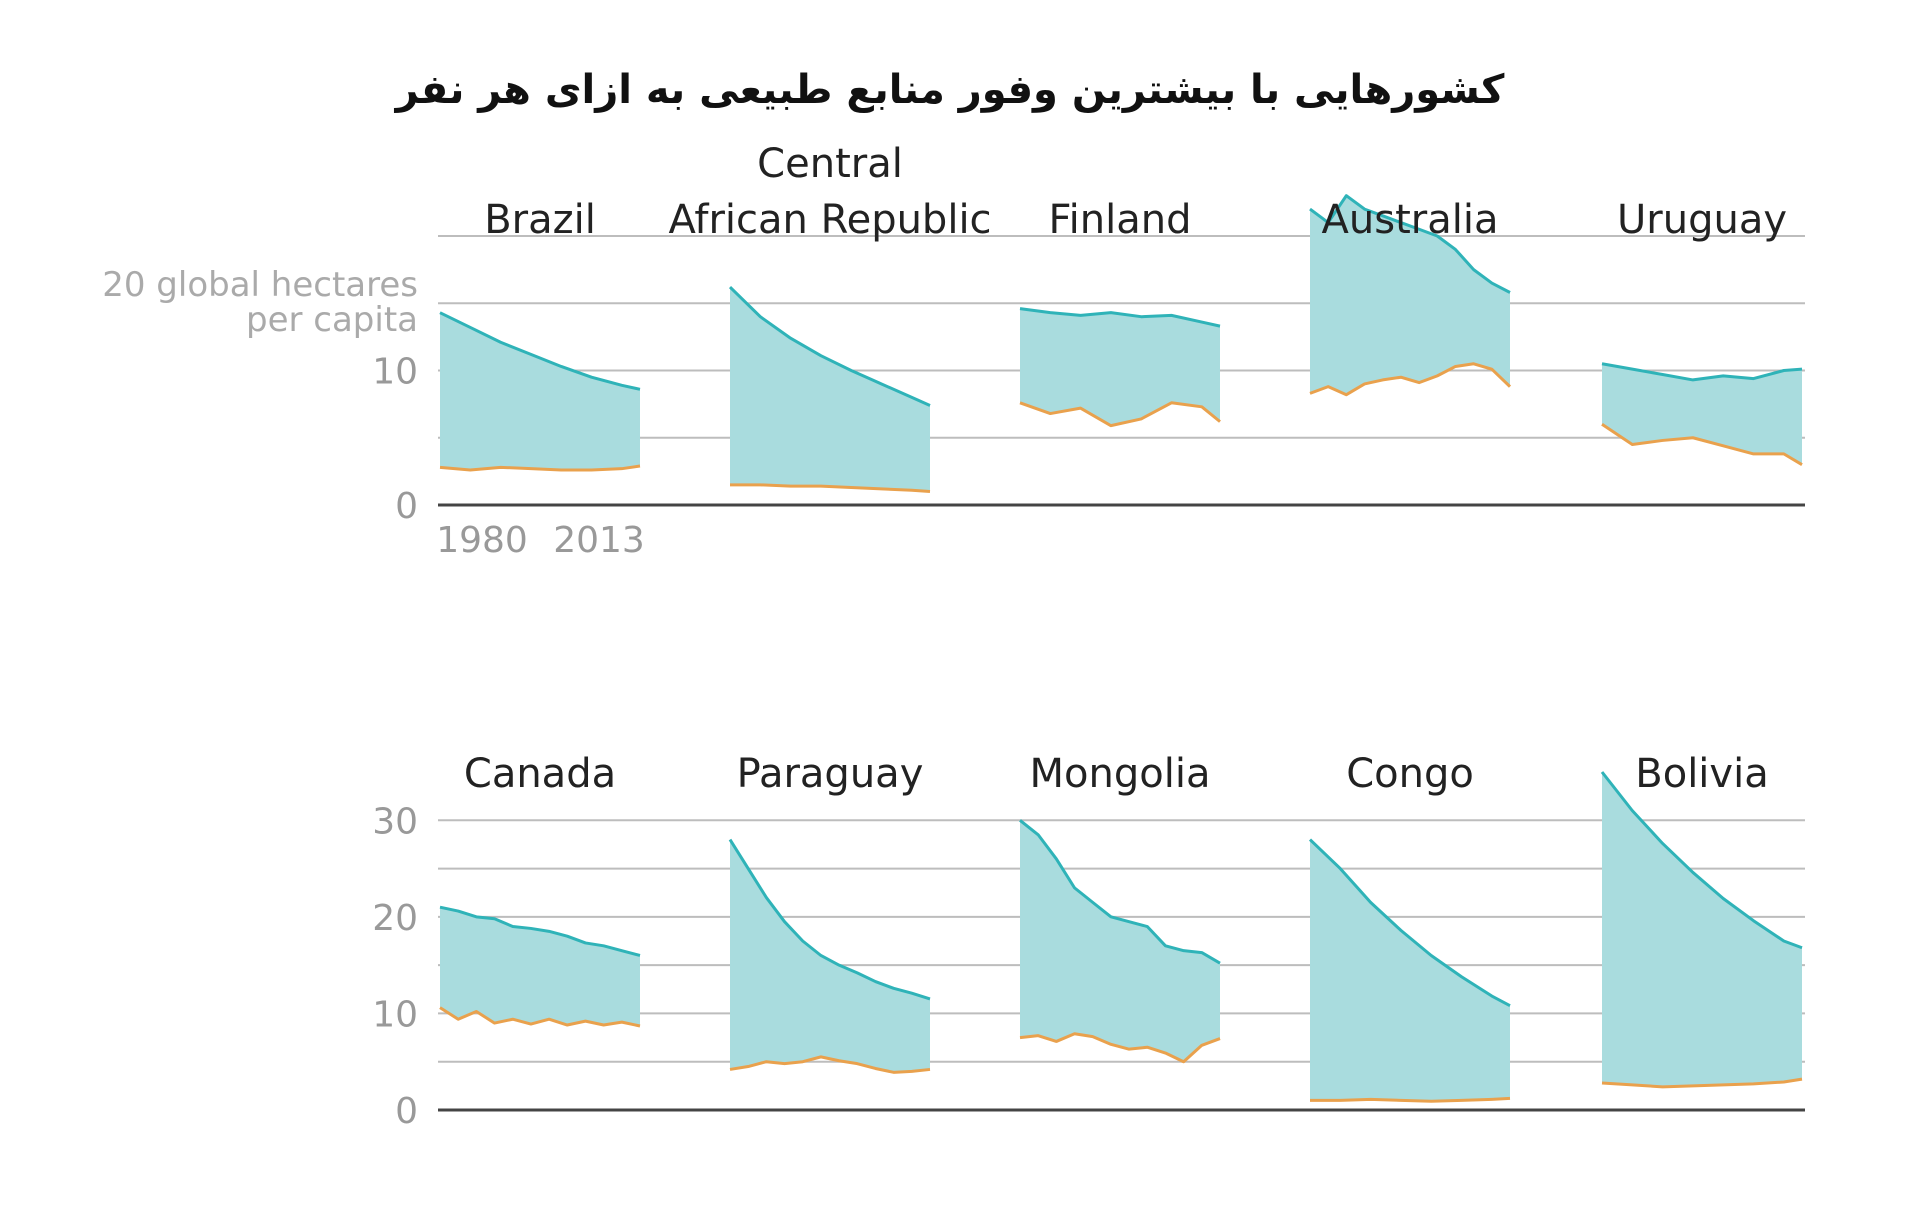  Describe the element at coordinates (1702, 414) in the screenshot. I see `reserve-area-uruguay` at that location.